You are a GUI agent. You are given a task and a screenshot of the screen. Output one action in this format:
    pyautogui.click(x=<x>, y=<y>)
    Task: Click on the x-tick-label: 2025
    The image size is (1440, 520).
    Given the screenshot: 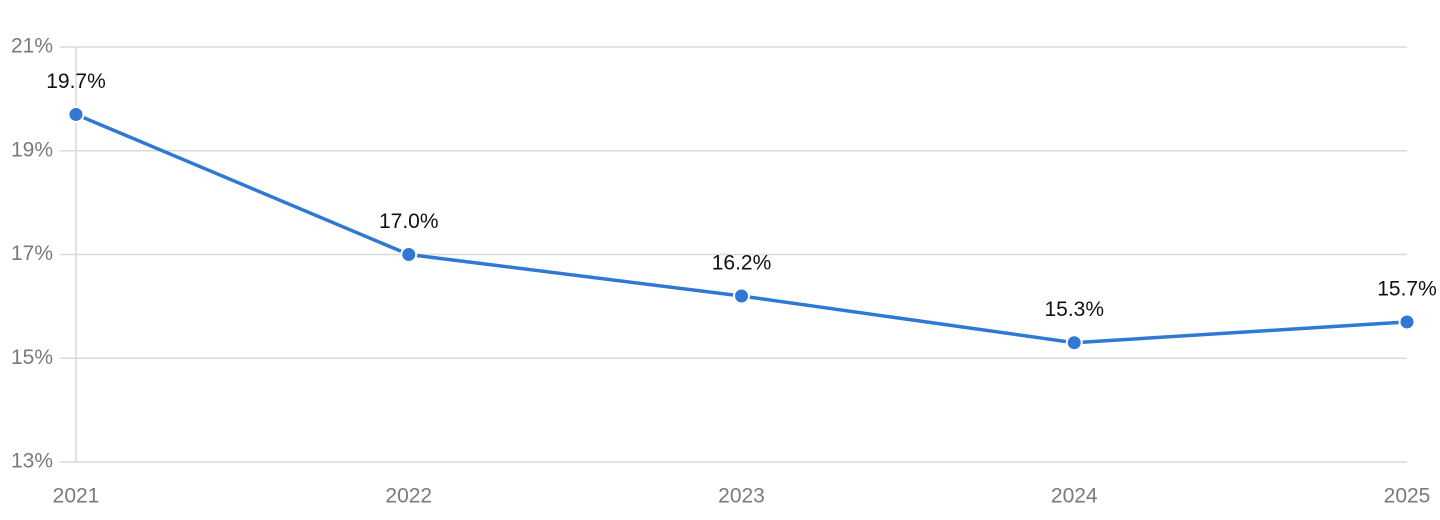 What is the action you would take?
    pyautogui.click(x=1407, y=496)
    